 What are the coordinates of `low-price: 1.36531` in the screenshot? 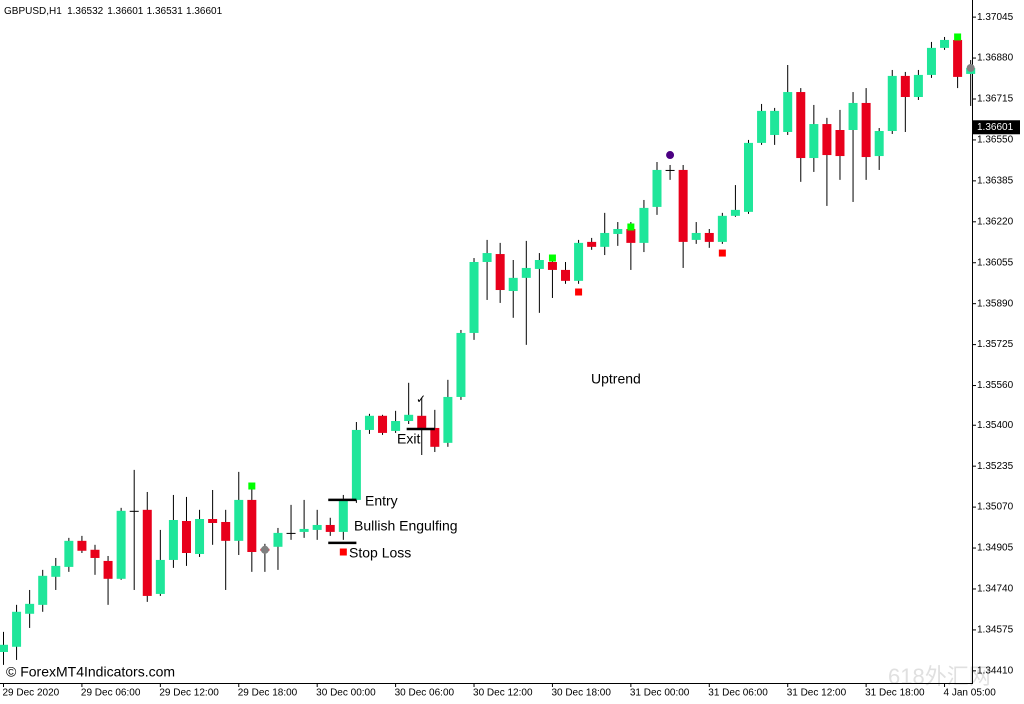 It's located at (165, 11).